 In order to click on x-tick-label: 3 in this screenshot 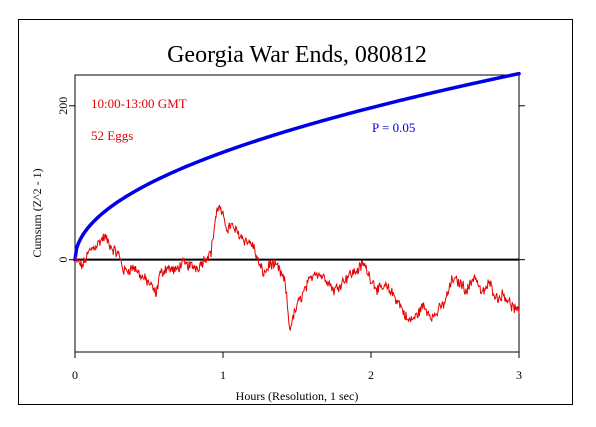, I will do `click(519, 375)`.